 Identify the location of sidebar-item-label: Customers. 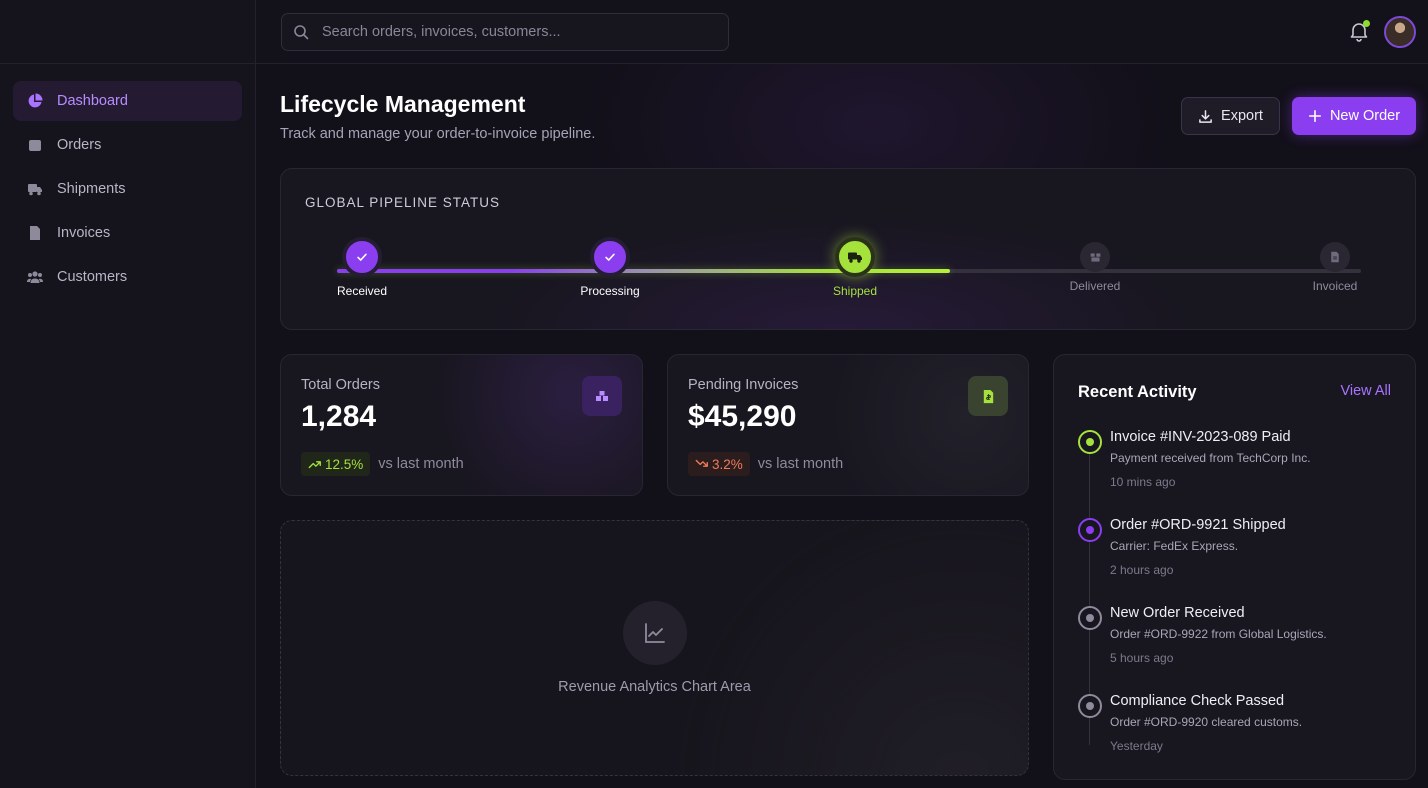
(92, 277).